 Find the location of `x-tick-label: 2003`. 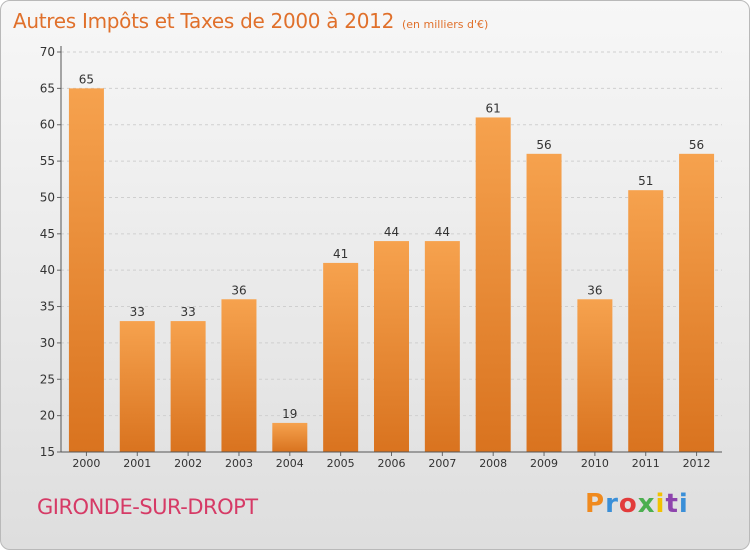

x-tick-label: 2003 is located at coordinates (239, 463).